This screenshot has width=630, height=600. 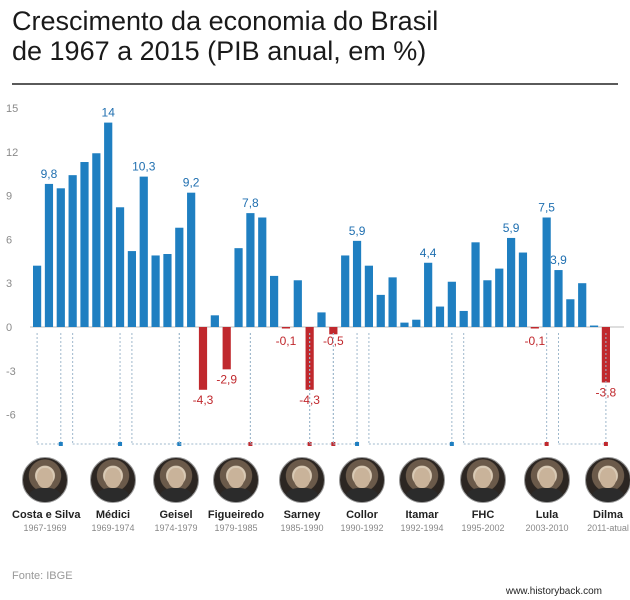 What do you see at coordinates (582, 305) in the screenshot?
I see `bar-2013` at bounding box center [582, 305].